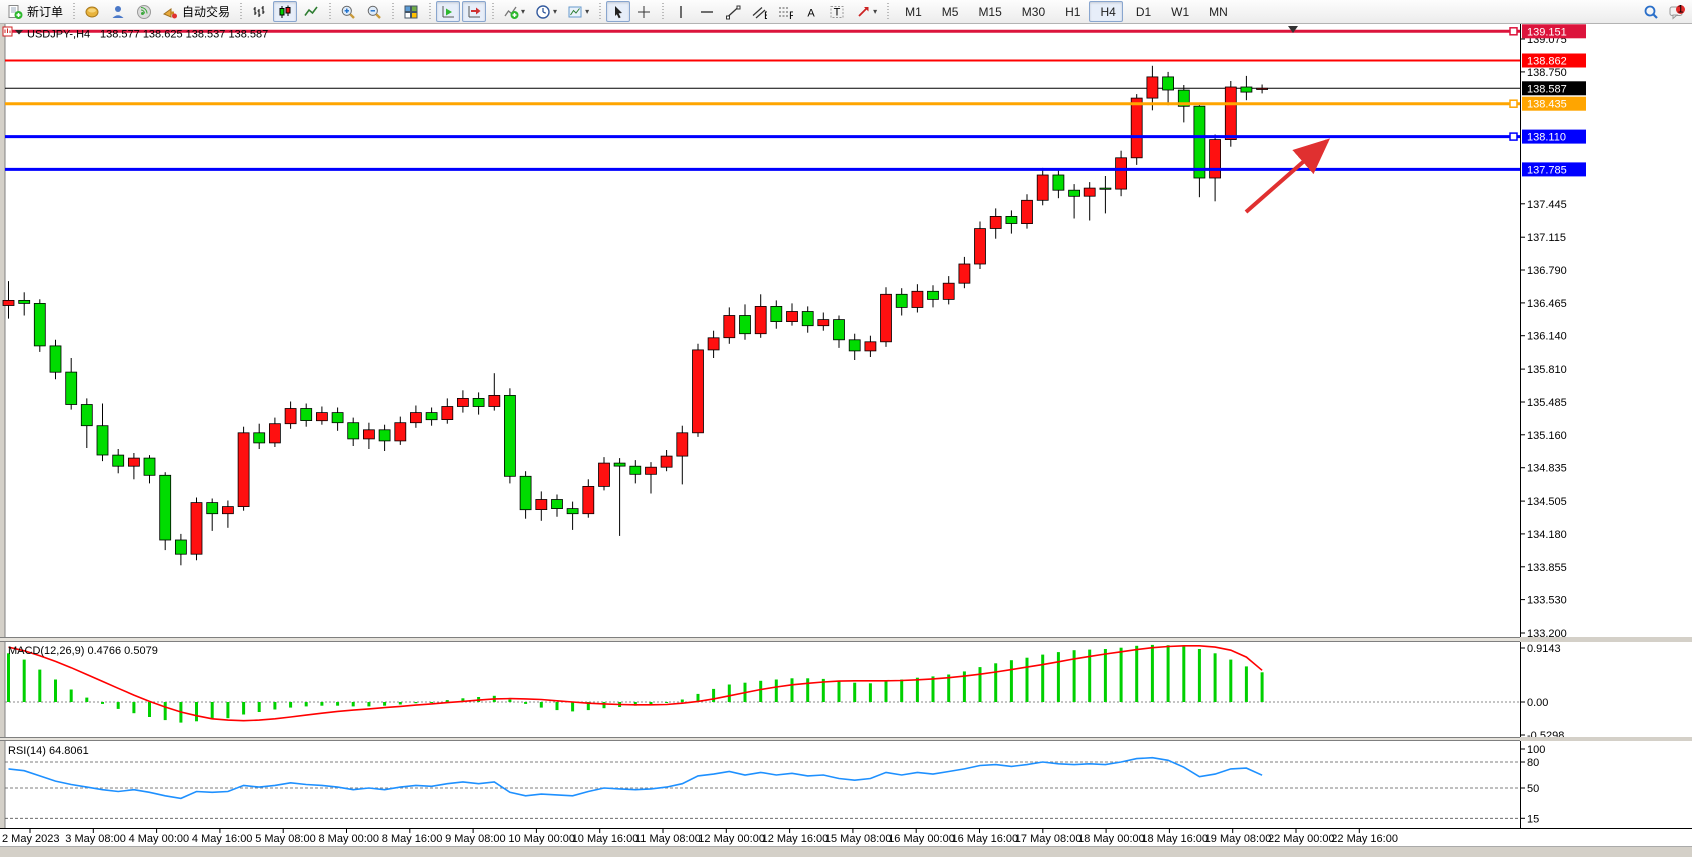 This screenshot has width=1692, height=857. I want to click on chat-button: 1, so click(1677, 11).